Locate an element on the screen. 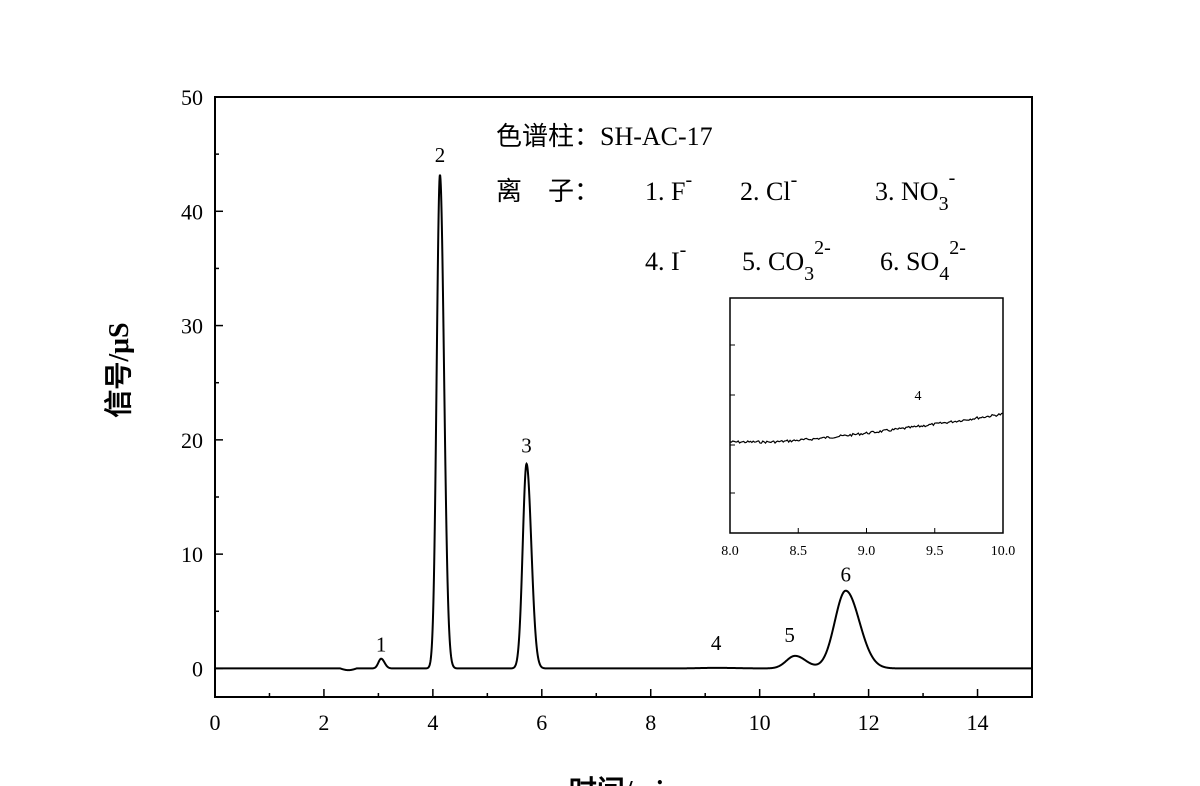  y-axis-title: 信号/μS is located at coordinates (119, 369).